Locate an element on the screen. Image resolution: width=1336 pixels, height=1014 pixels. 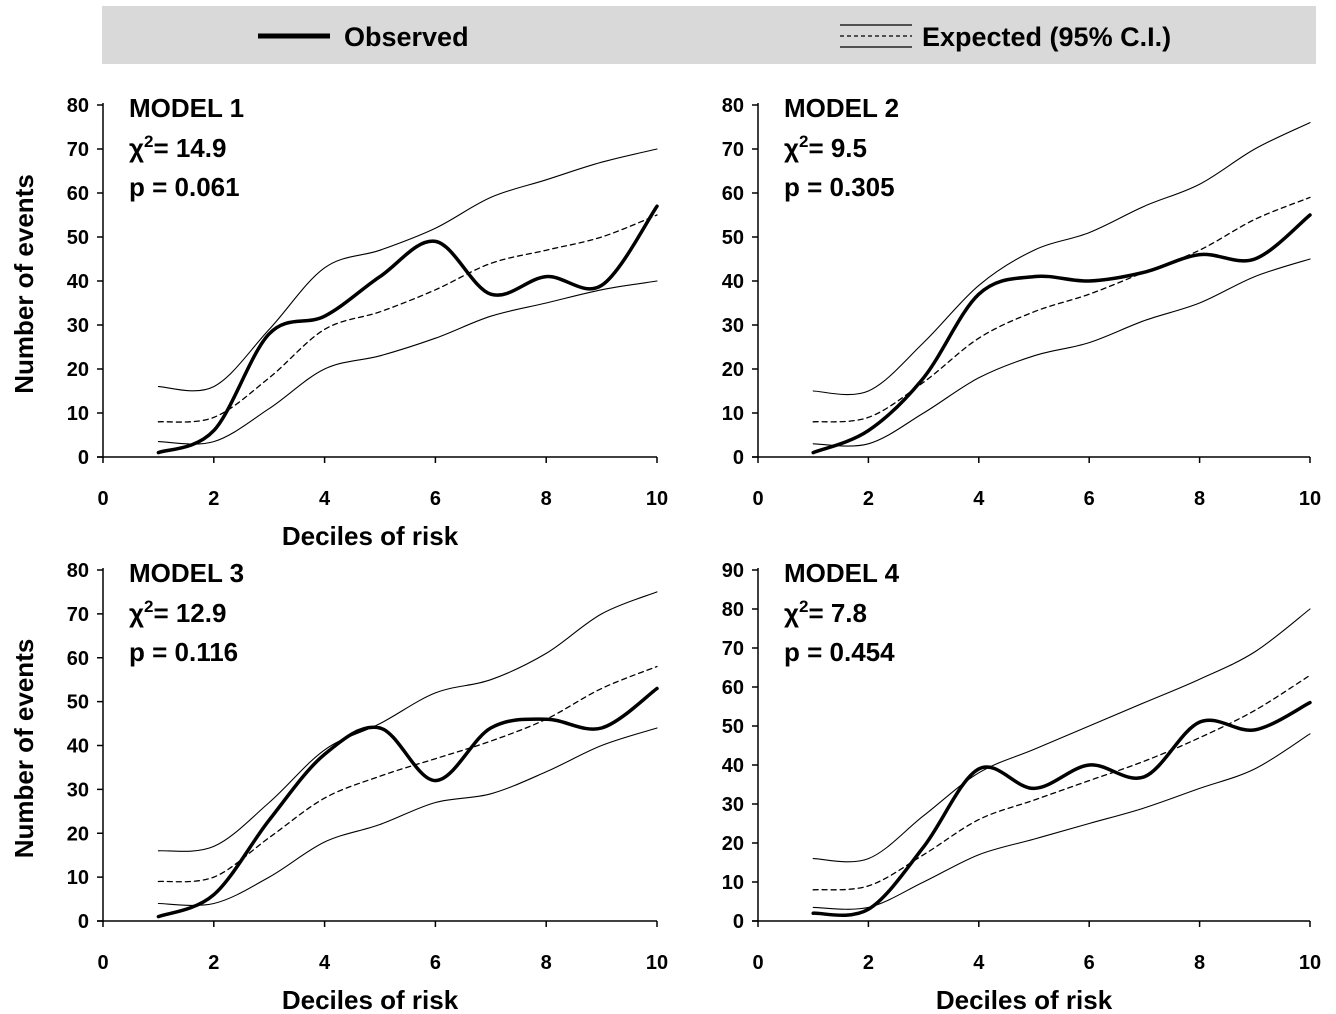
chi-square-stat: χ2= 7.8 is located at coordinates (825, 612).